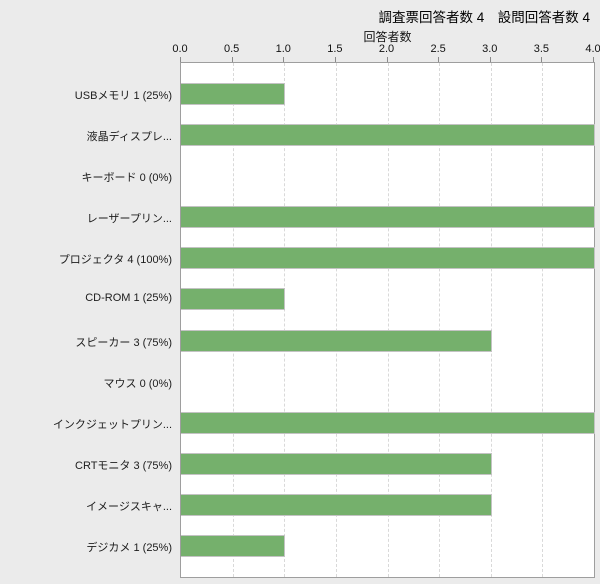  Describe the element at coordinates (231, 49) in the screenshot. I see `x-tick-label: 0.5` at that location.